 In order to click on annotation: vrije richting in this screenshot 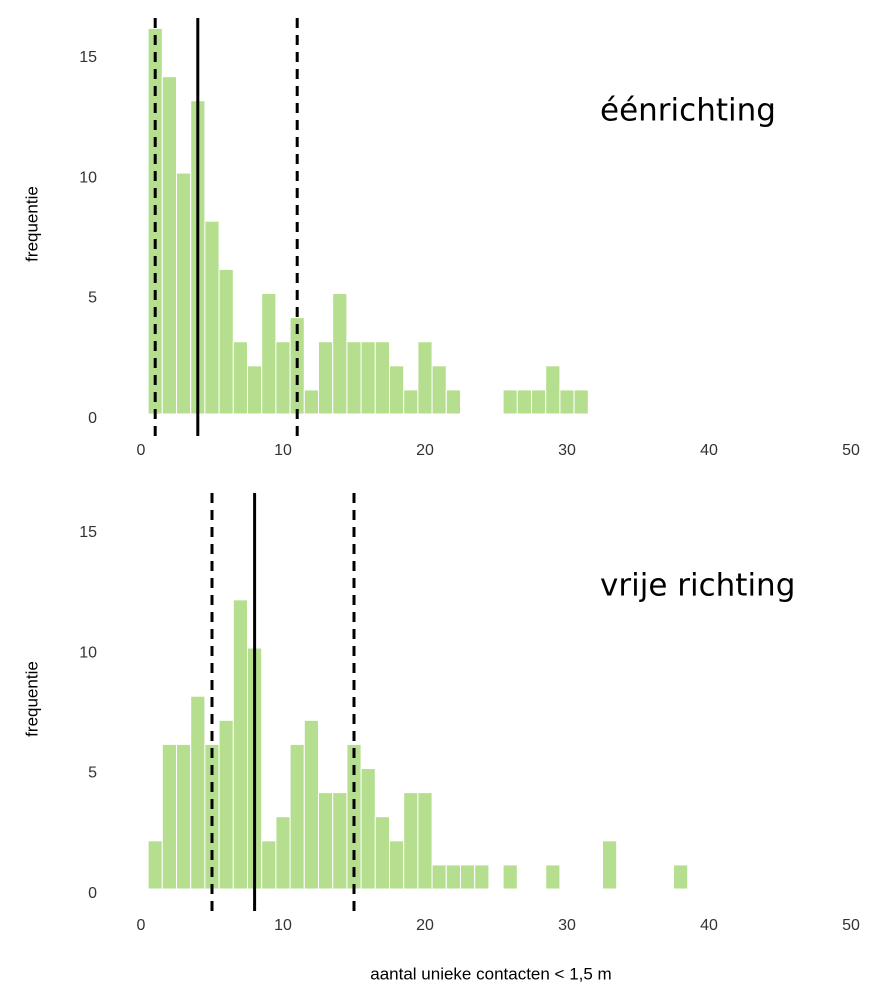, I will do `click(697, 586)`.